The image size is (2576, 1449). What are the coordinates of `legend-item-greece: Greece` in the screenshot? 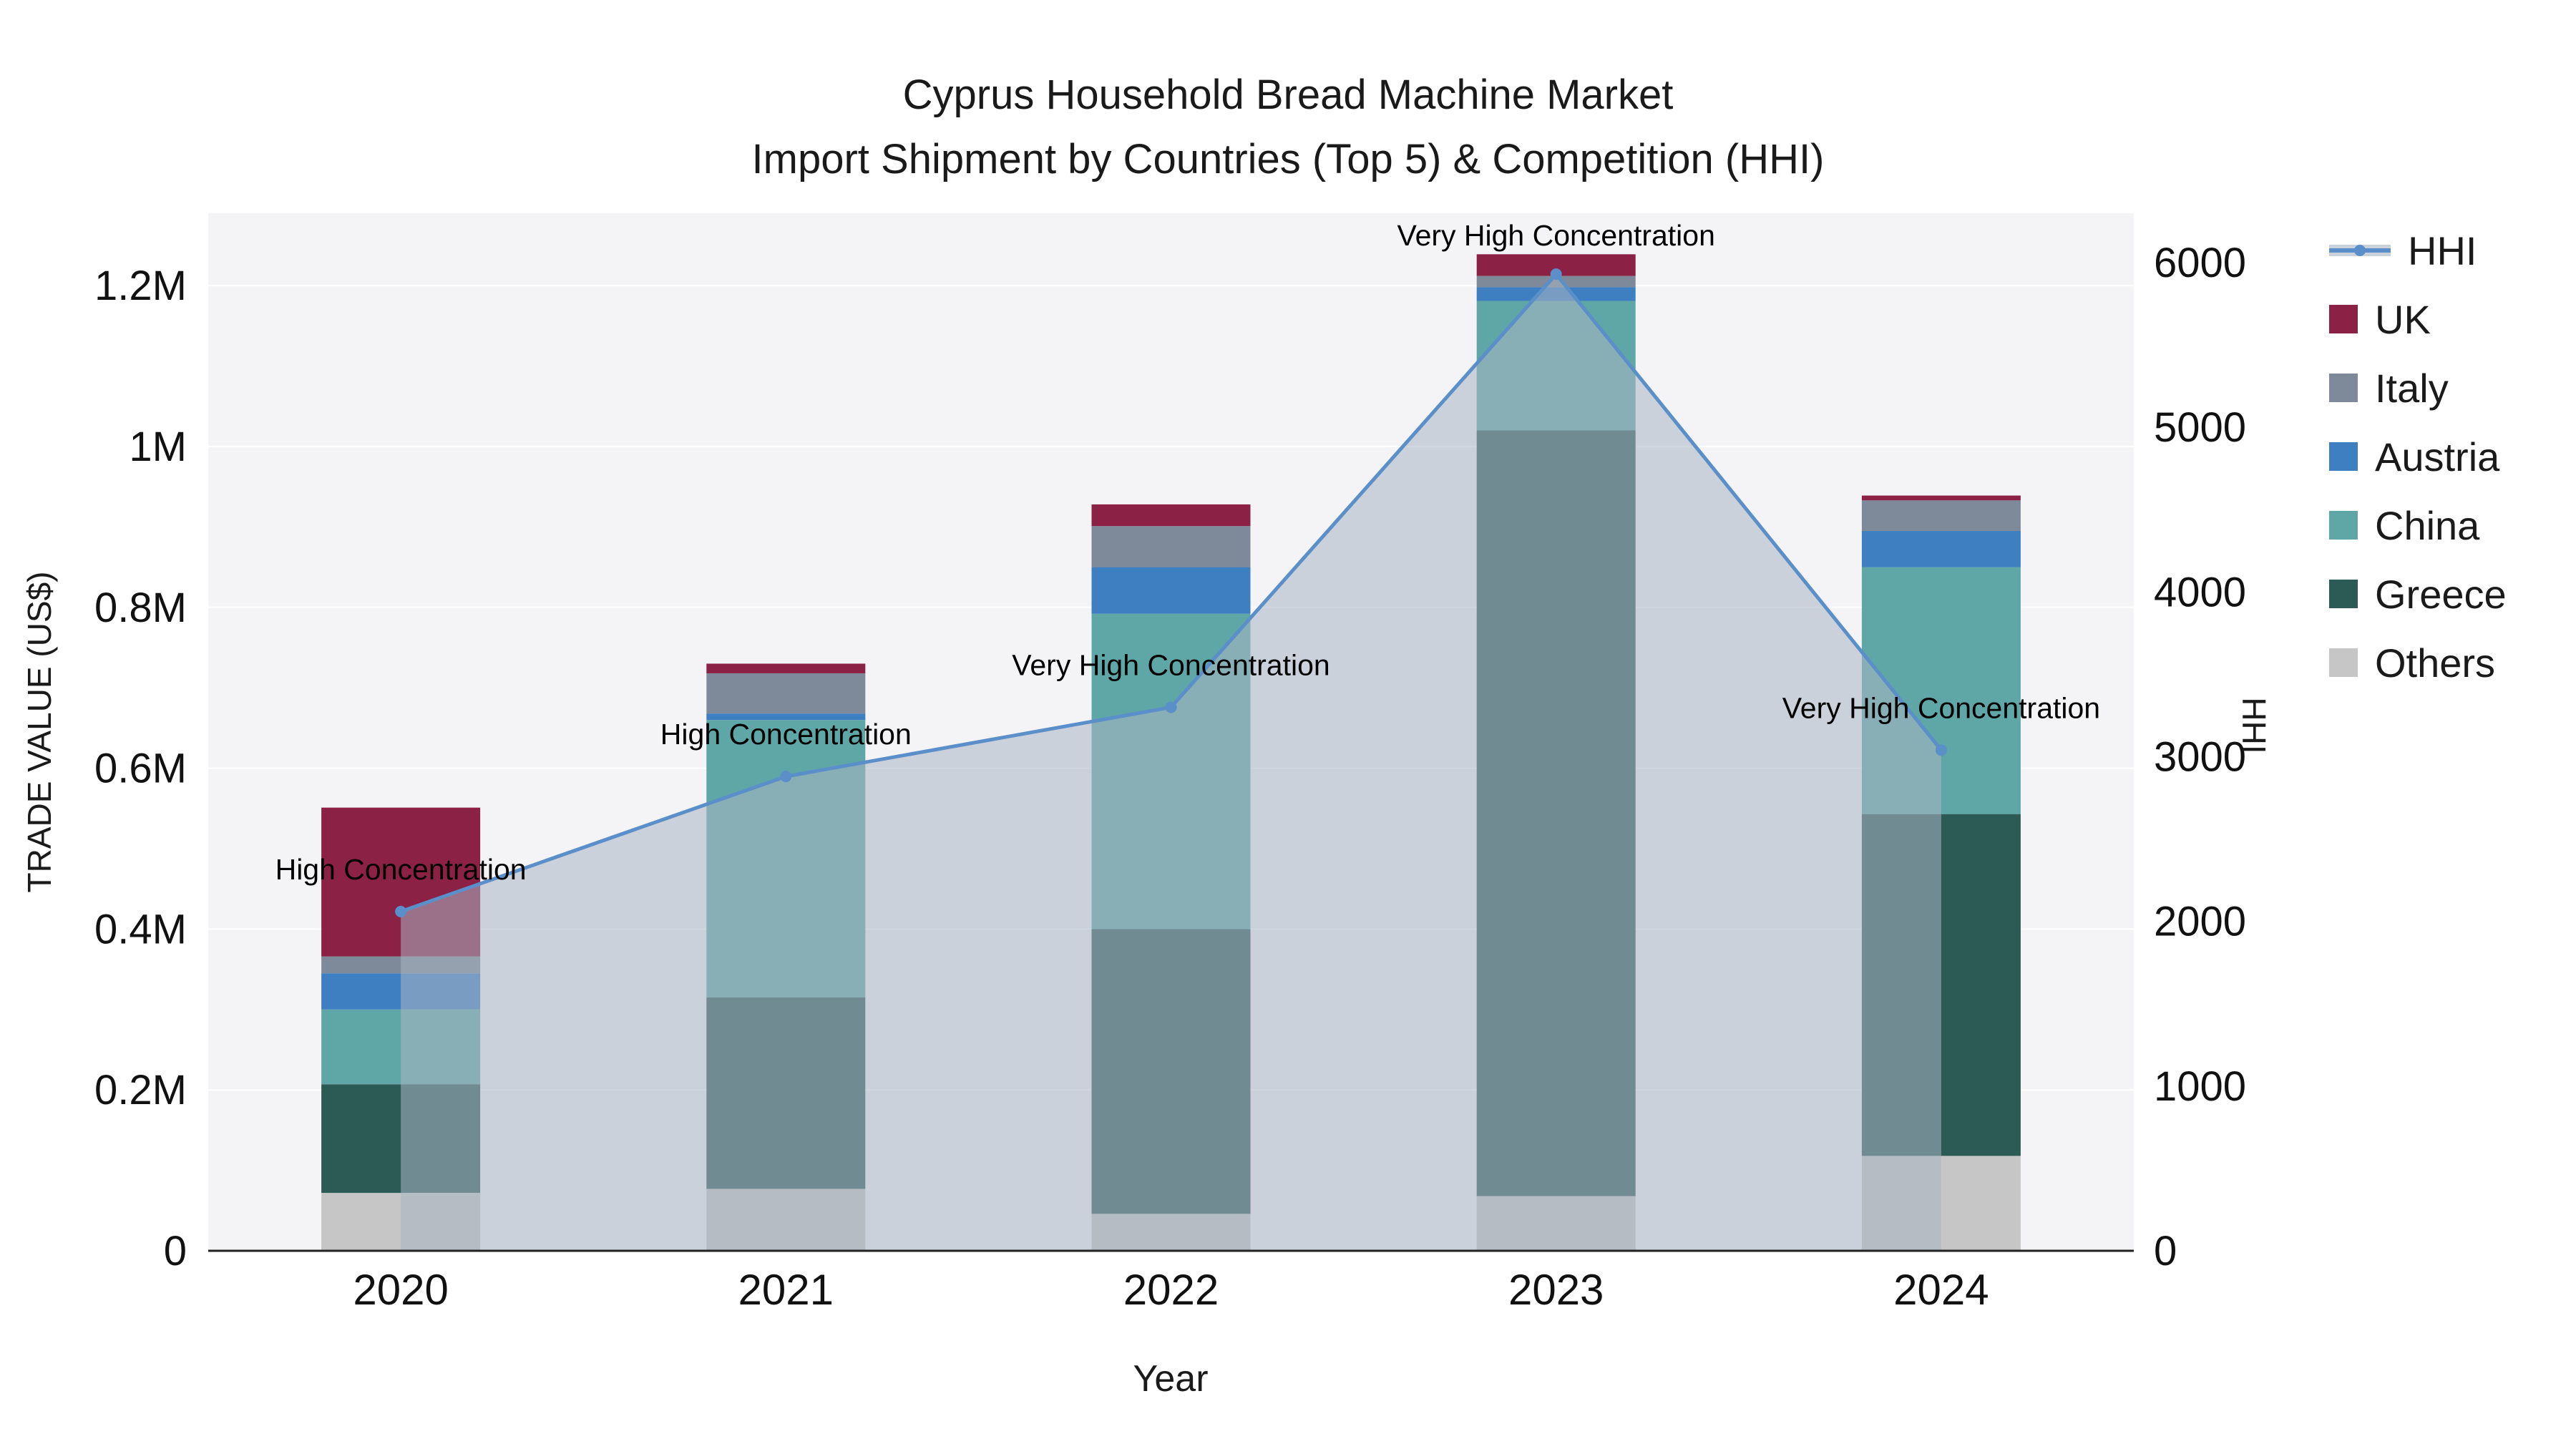 It's located at (2418, 594).